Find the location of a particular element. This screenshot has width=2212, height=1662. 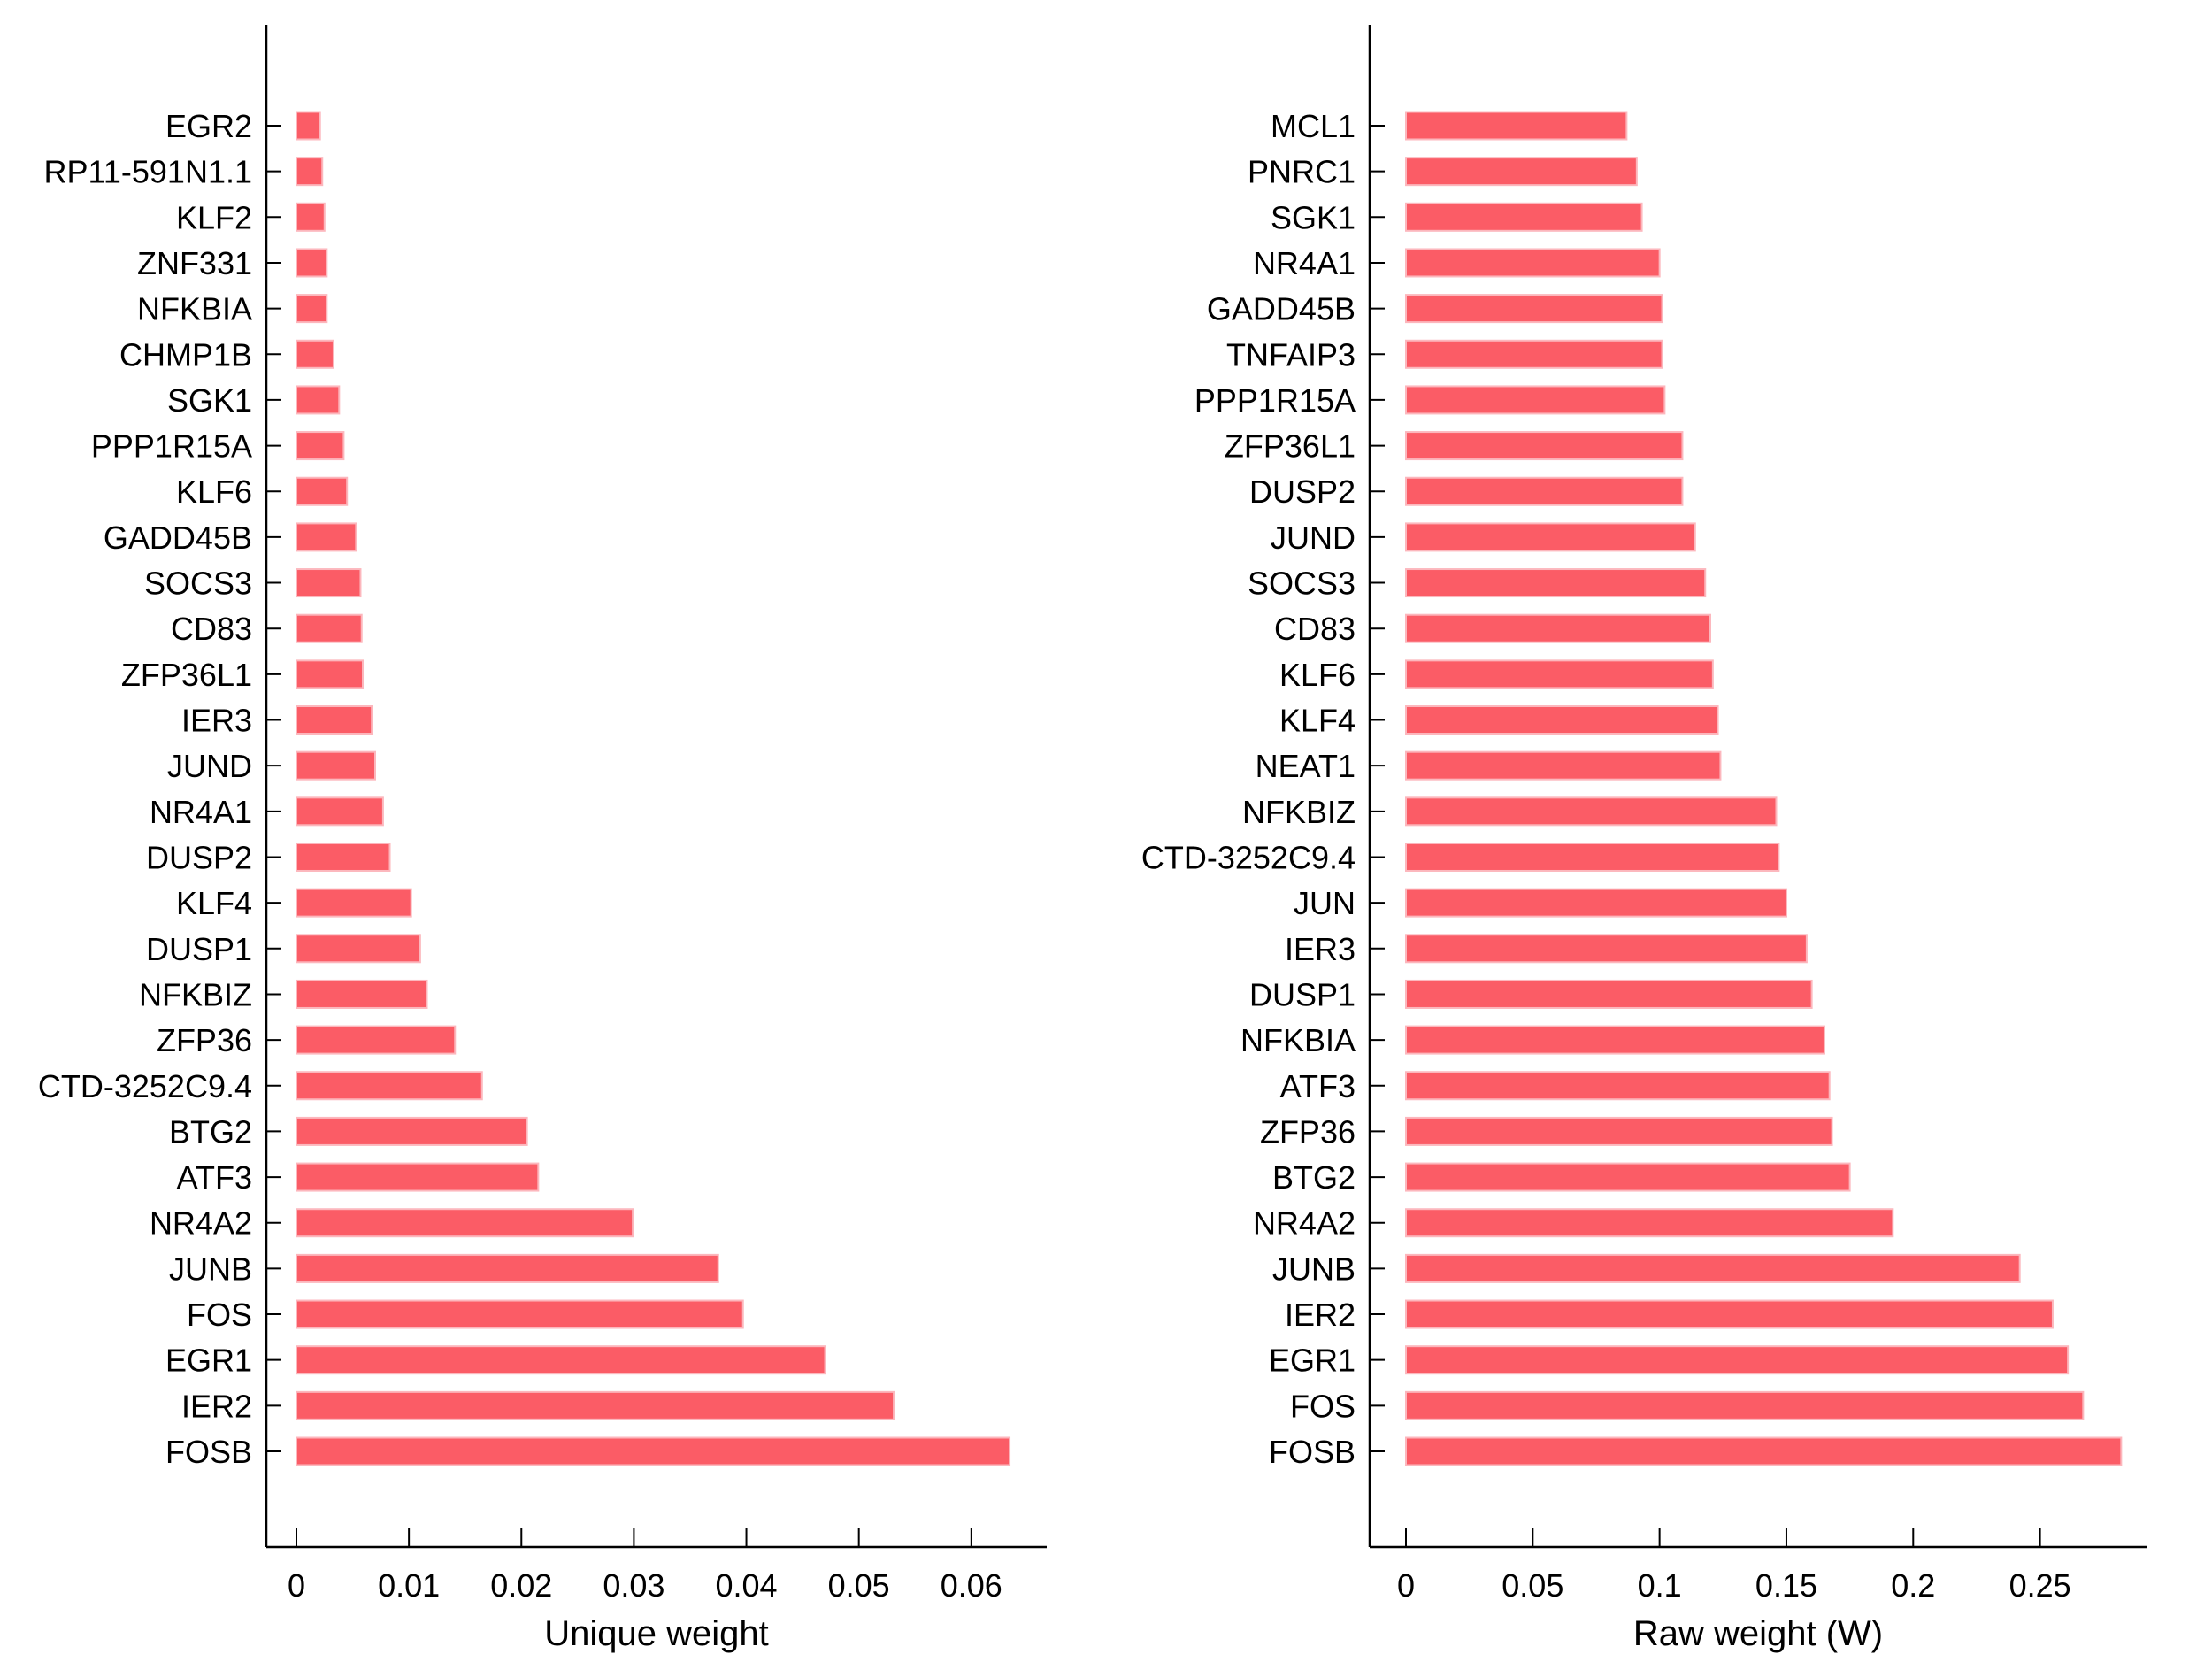

right-bar-KLF6 is located at coordinates (1560, 674).